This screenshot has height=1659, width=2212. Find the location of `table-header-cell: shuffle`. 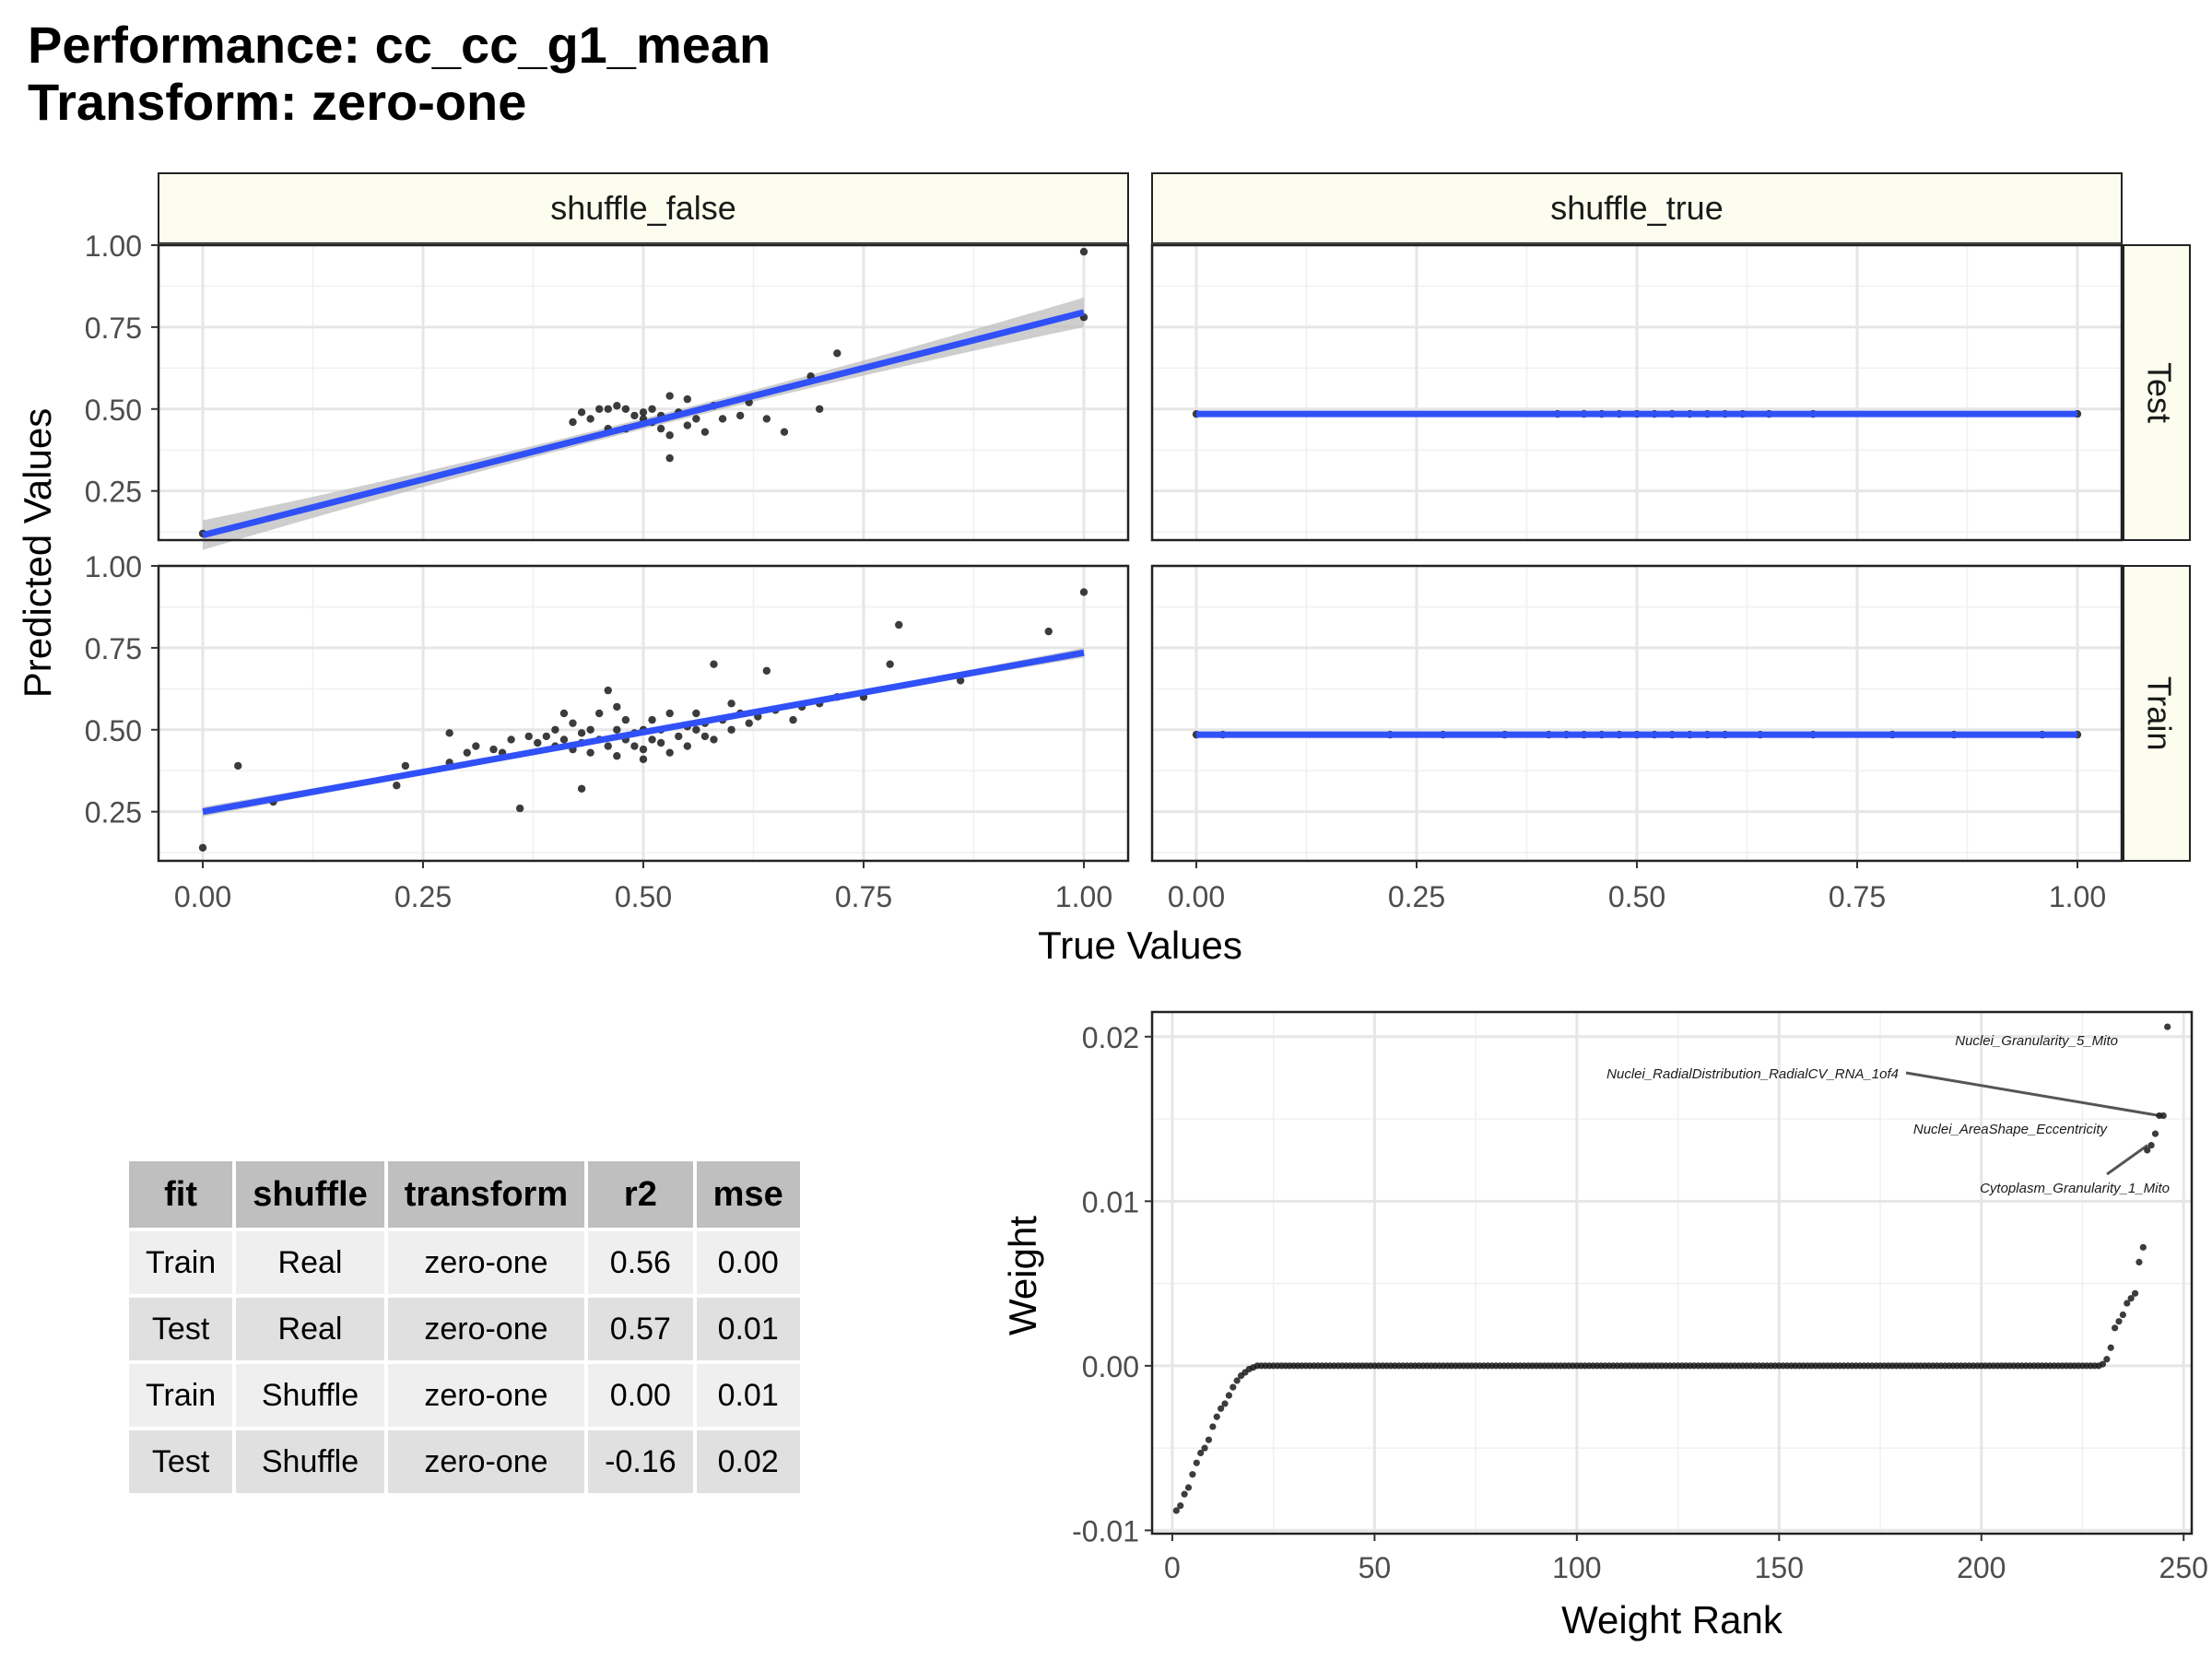

table-header-cell: shuffle is located at coordinates (310, 1194).